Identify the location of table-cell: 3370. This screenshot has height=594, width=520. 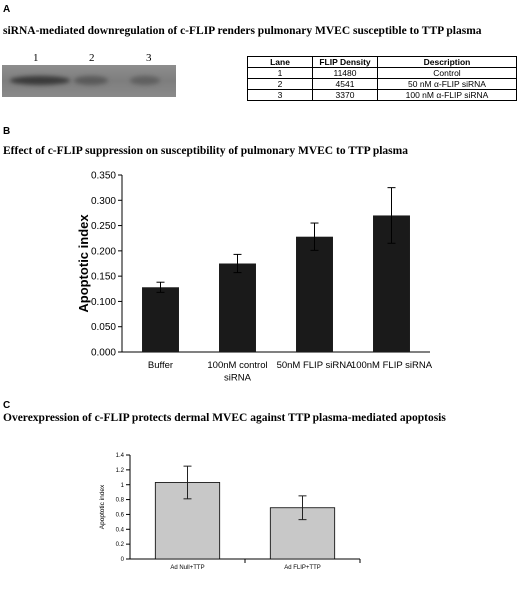
(345, 95).